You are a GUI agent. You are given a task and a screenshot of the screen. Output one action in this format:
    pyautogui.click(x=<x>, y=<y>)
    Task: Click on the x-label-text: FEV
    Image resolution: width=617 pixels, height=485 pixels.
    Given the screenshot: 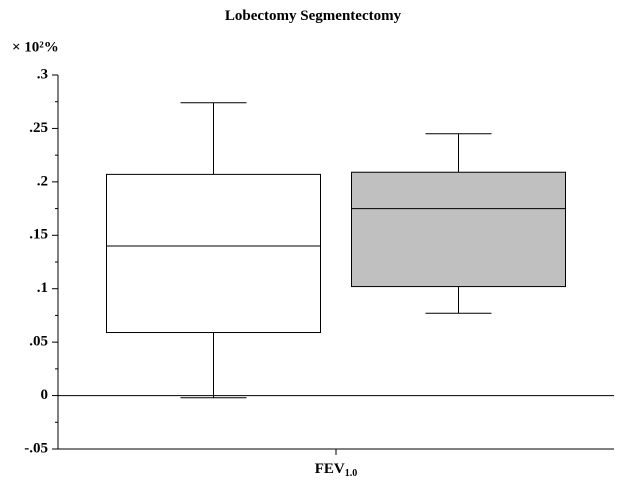 What is the action you would take?
    pyautogui.click(x=330, y=469)
    